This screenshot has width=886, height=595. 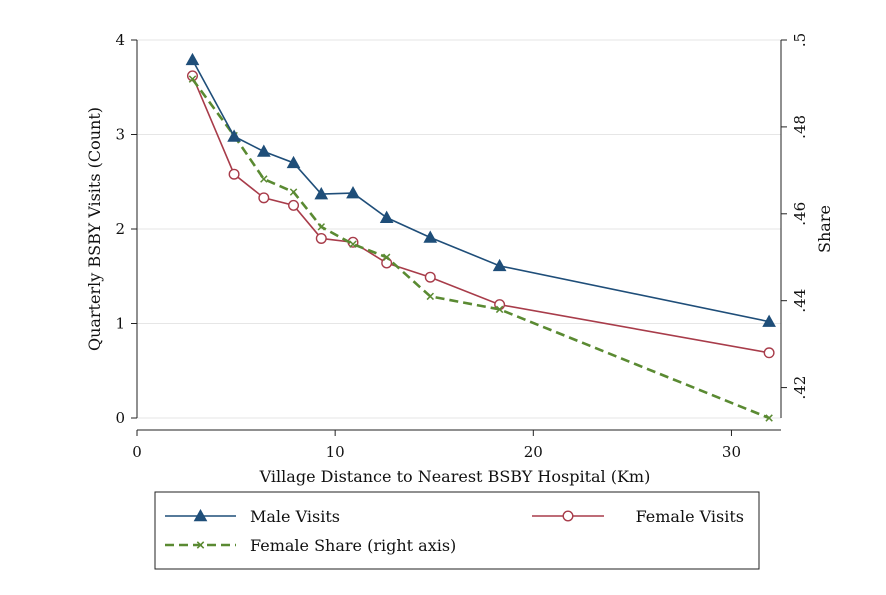 I want to click on y-tick-label: 4, so click(x=120, y=40).